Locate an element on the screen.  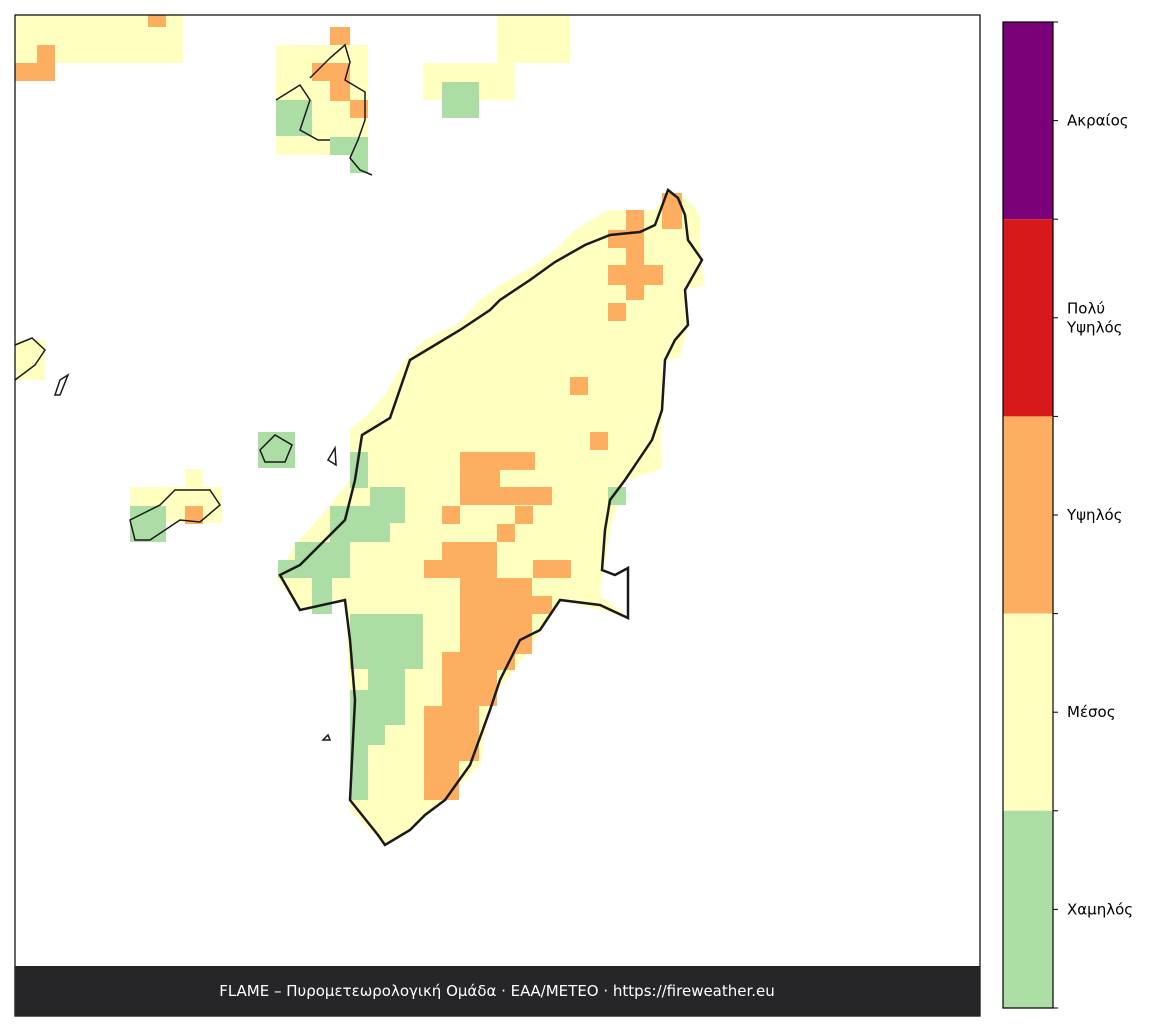
legend-label: Ακραίος is located at coordinates (1098, 121).